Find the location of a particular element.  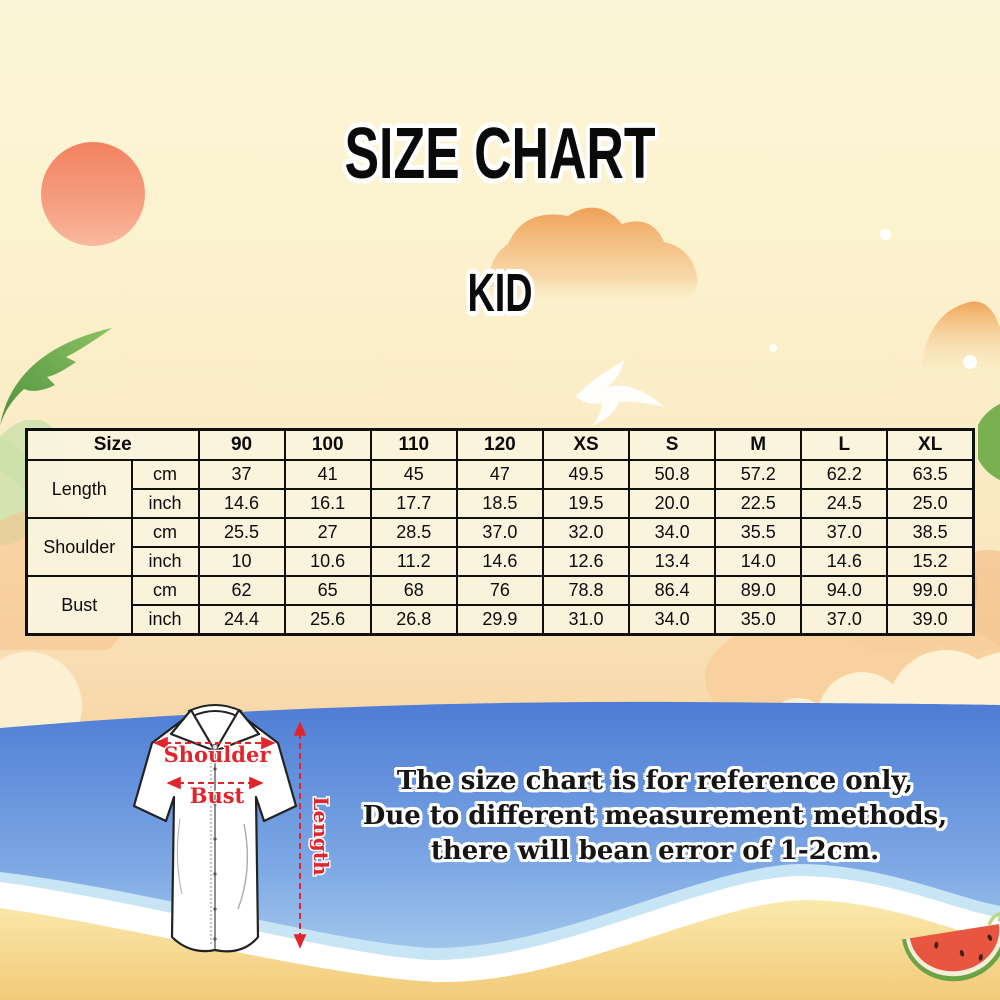

value-cell: 76 is located at coordinates (499, 590).